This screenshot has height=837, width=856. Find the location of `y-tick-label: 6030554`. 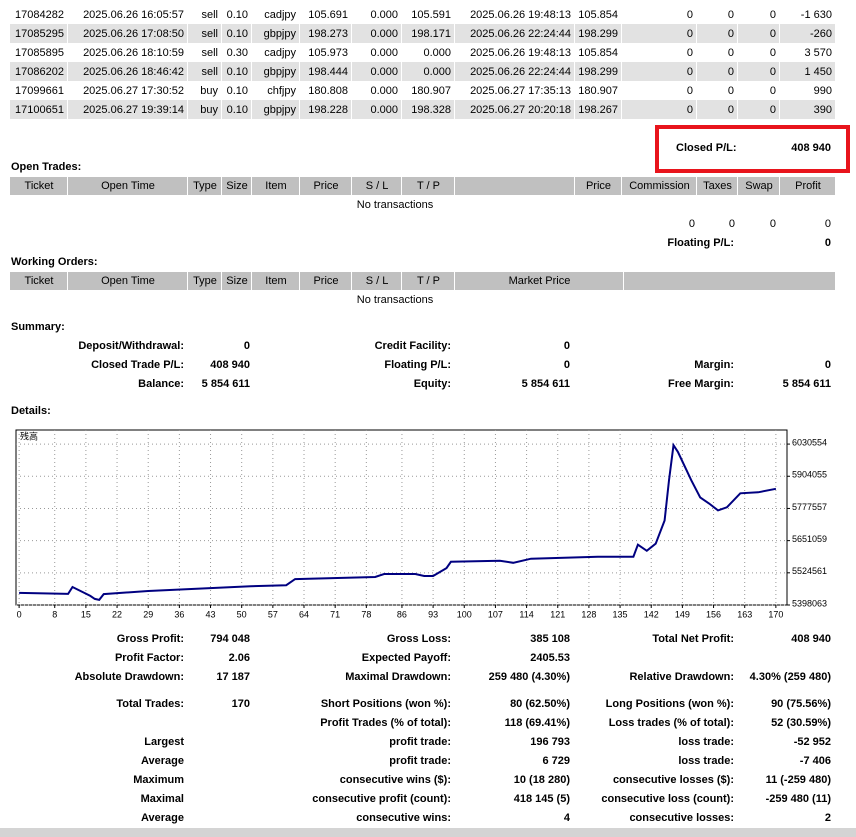

y-tick-label: 6030554 is located at coordinates (809, 442).